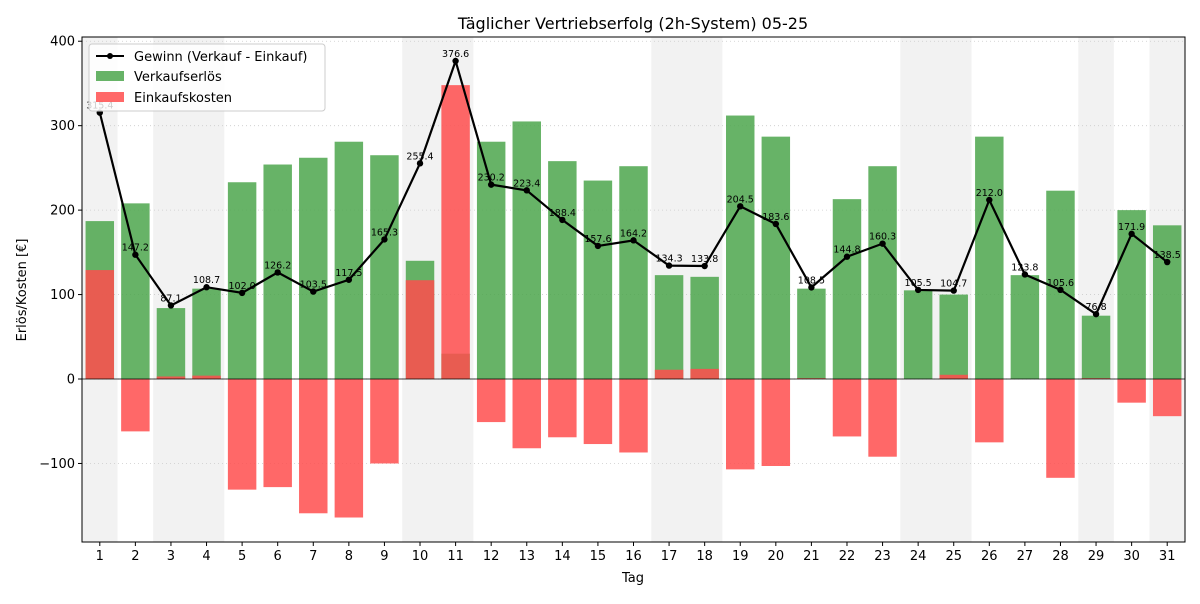 The width and height of the screenshot is (1200, 604). Describe the element at coordinates (918, 283) in the screenshot. I see `profit-label-24: 105.5` at that location.